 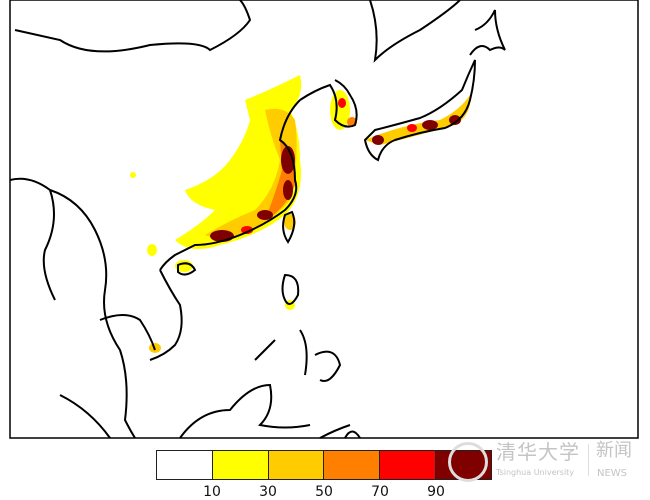 What do you see at coordinates (380, 492) in the screenshot?
I see `colorbar-tick: 70` at bounding box center [380, 492].